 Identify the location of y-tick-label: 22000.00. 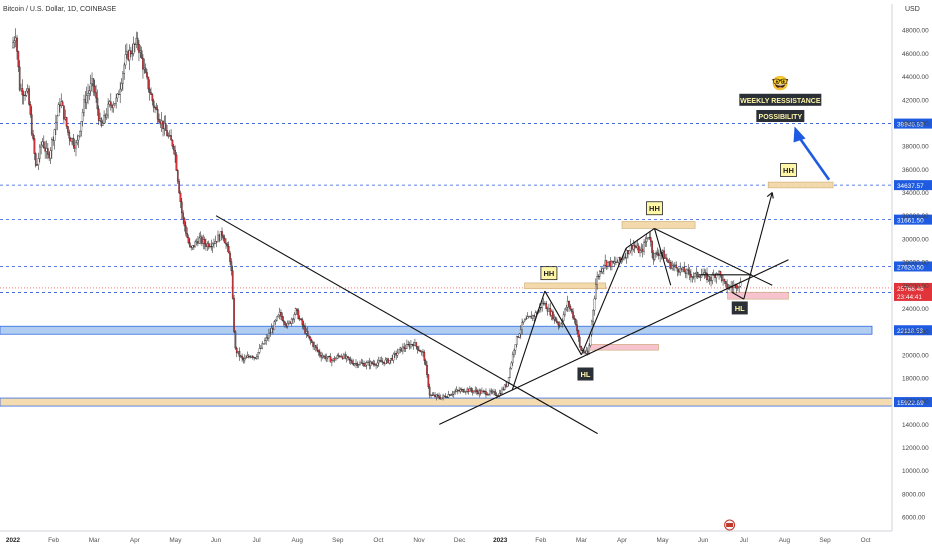
(915, 332).